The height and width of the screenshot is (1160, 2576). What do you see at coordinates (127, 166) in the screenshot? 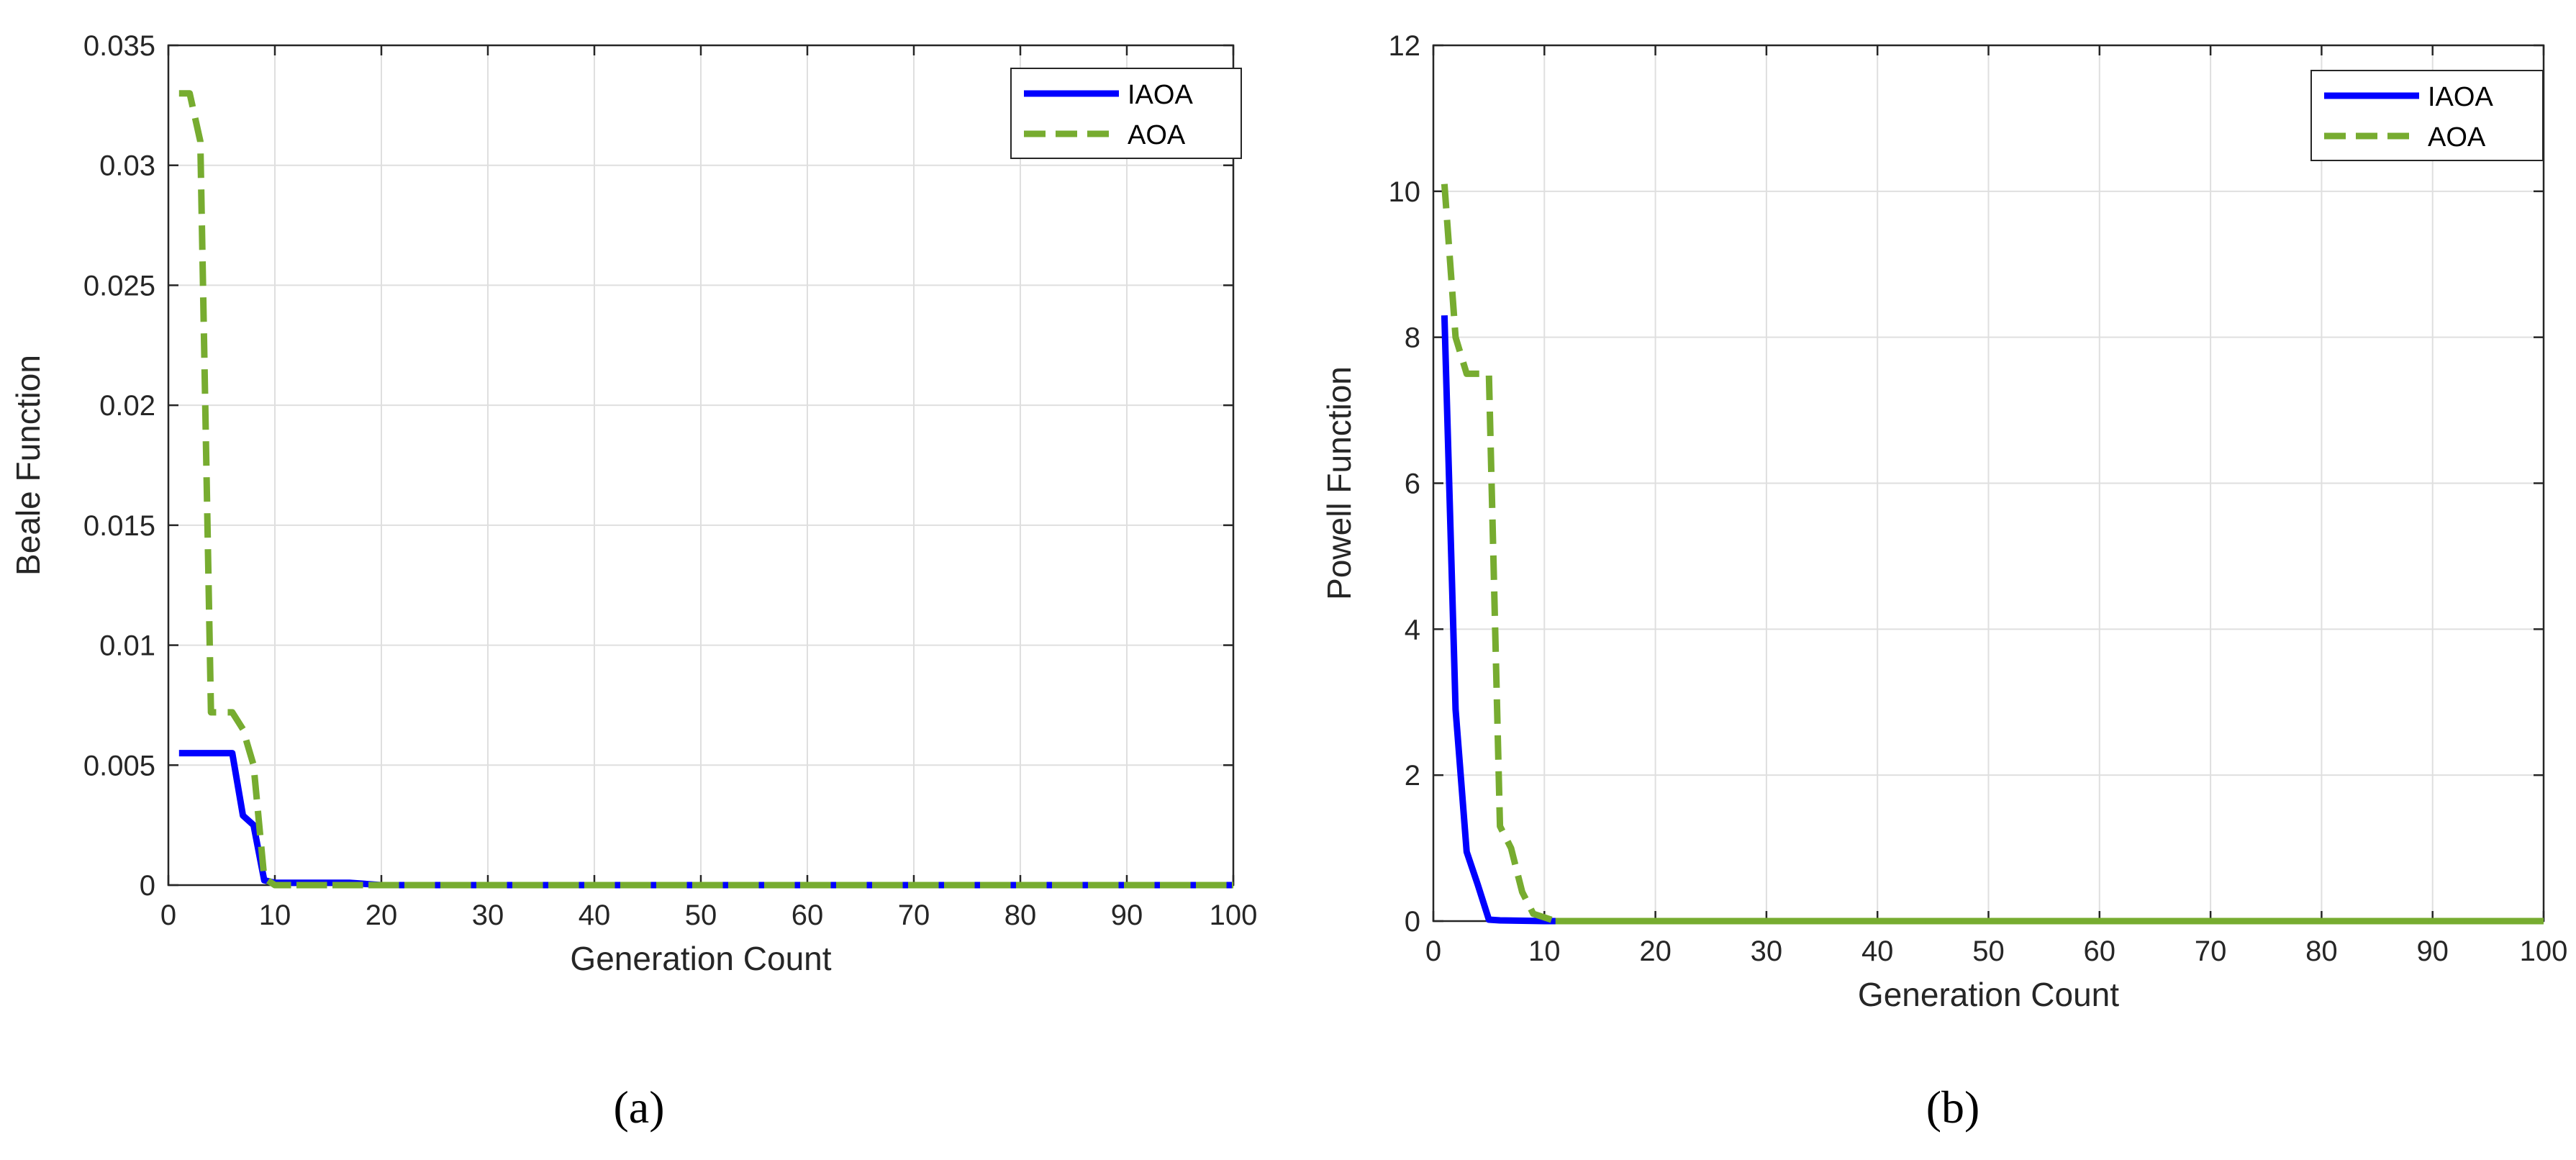
I see `y-tick-label: 0.03` at bounding box center [127, 166].